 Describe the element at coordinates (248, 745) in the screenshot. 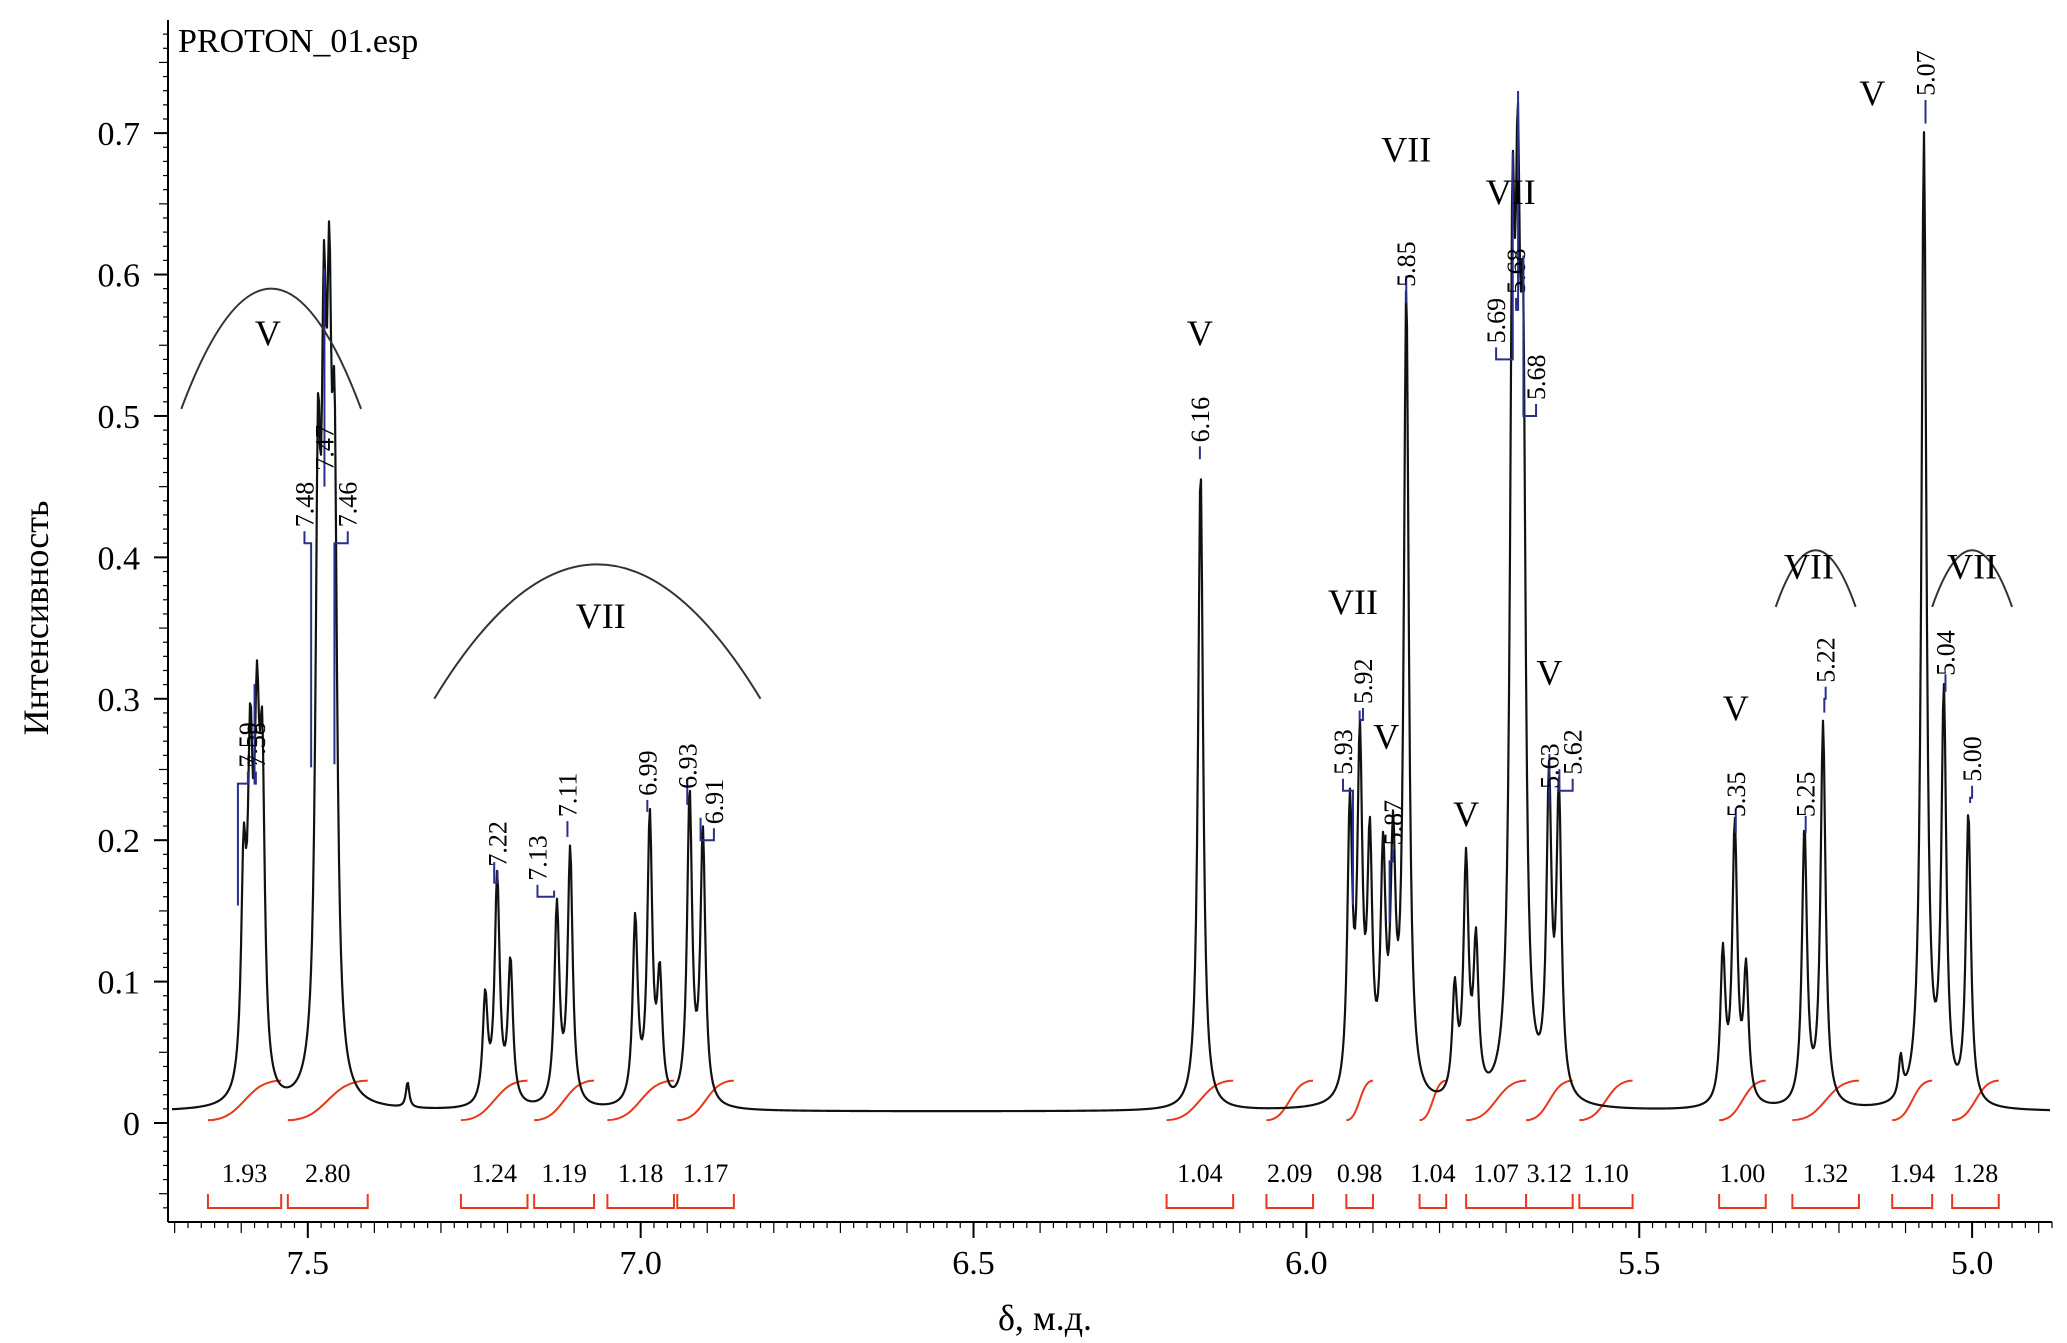

I see `peak-shift-label: 7.59` at that location.